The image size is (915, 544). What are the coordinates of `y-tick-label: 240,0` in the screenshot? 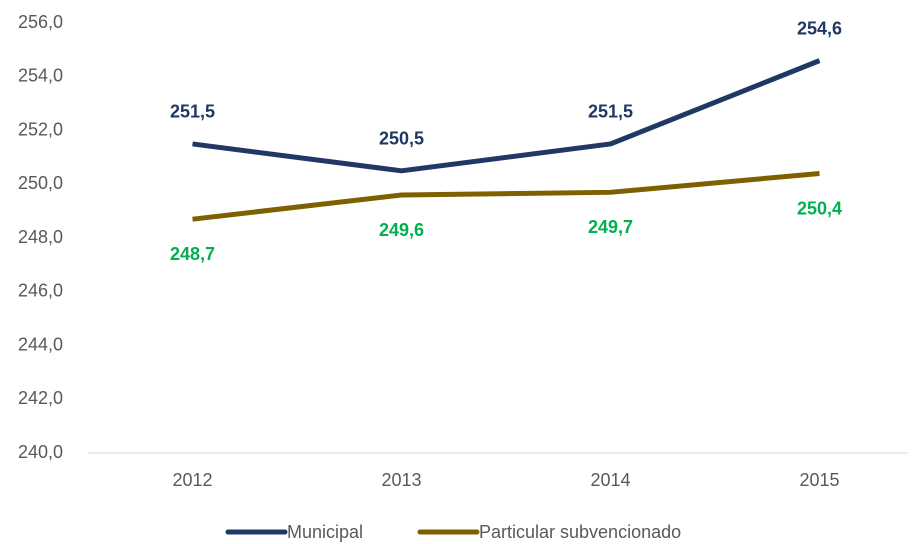 It's located at (40, 452).